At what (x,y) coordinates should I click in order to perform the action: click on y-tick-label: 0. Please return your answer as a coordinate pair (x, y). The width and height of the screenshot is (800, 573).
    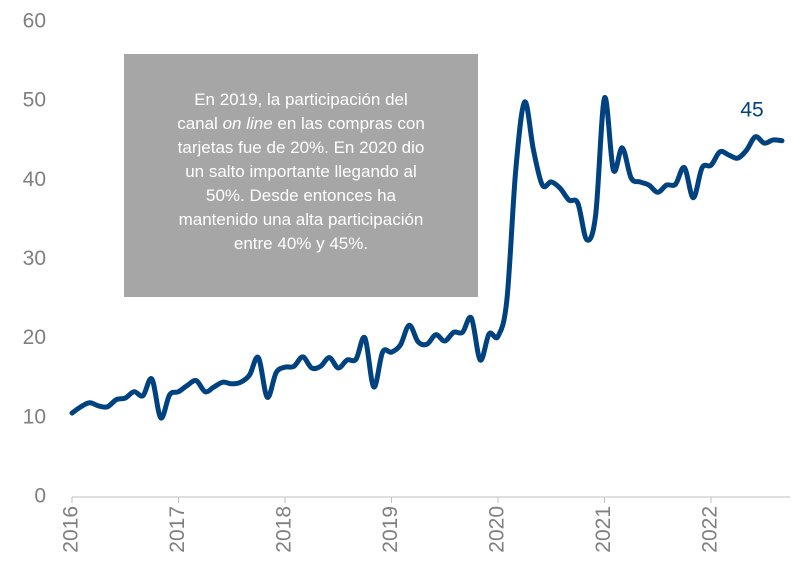
    Looking at the image, I should click on (40, 496).